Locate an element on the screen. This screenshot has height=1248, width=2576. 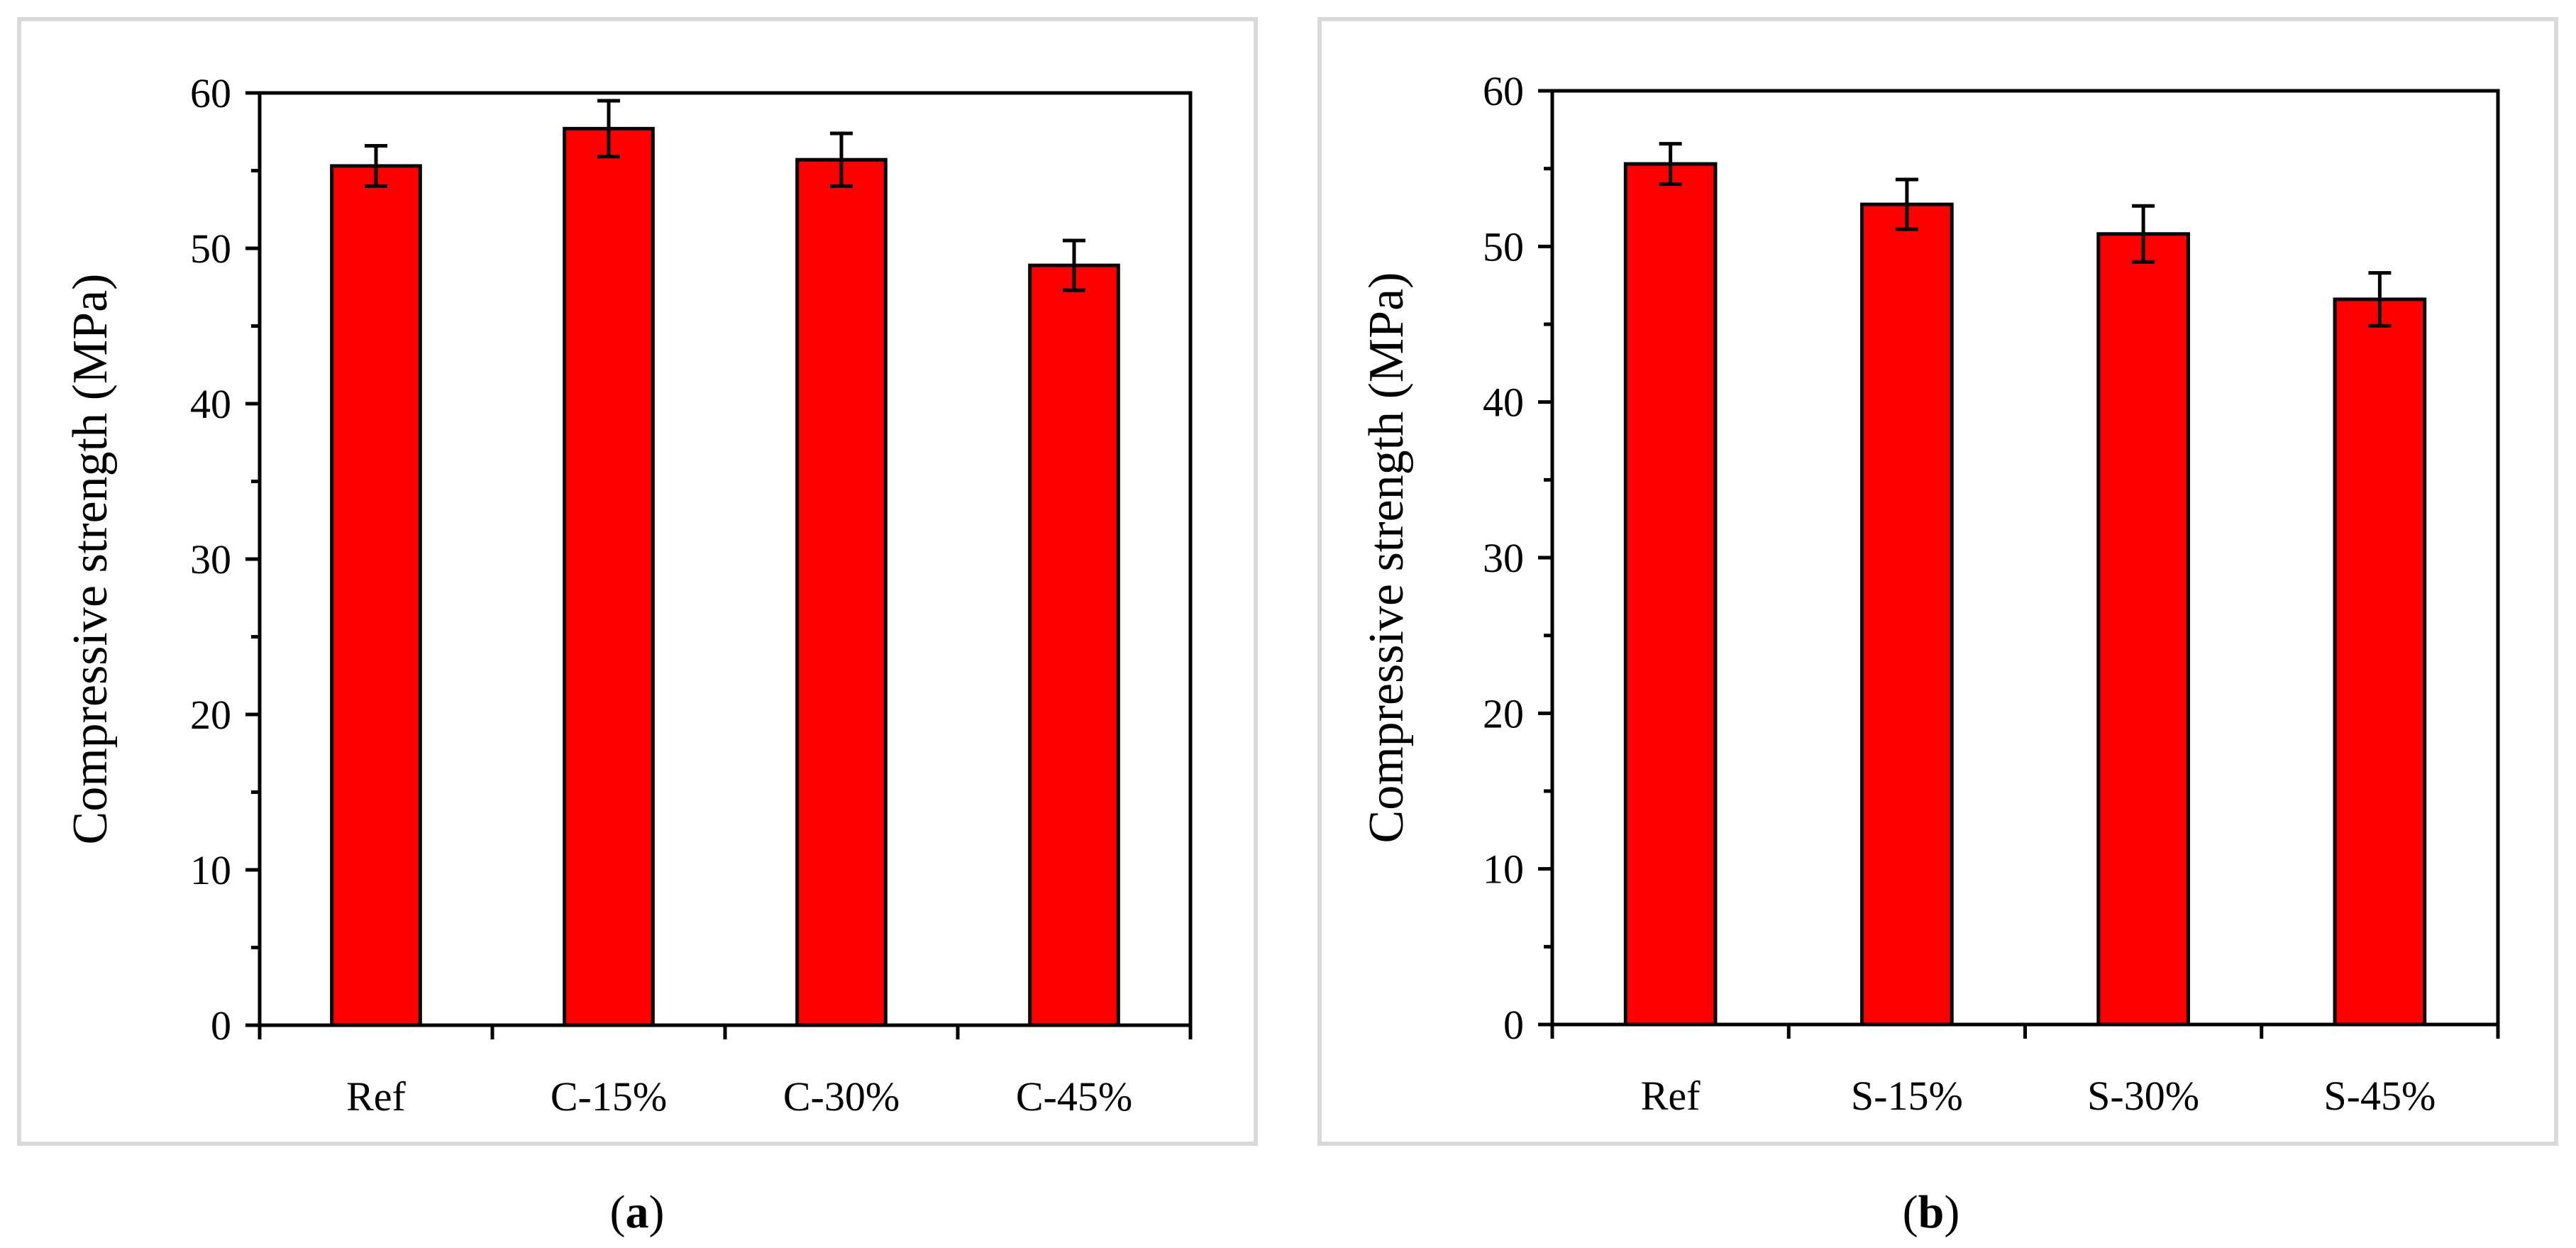
panel-a-y-tick-label: 10 is located at coordinates (211, 870).